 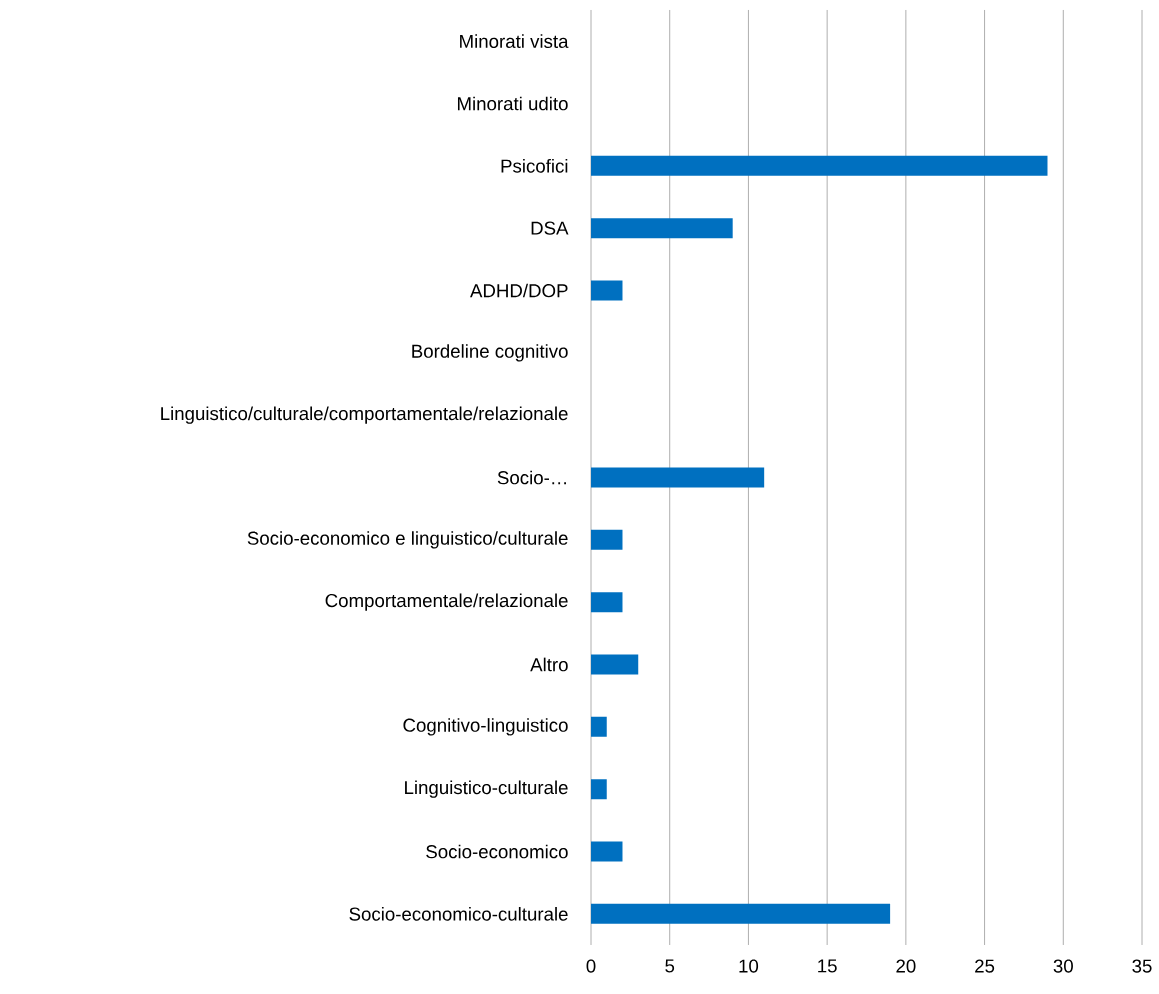 I want to click on y-tick-label: Socio-economico, so click(x=497, y=851).